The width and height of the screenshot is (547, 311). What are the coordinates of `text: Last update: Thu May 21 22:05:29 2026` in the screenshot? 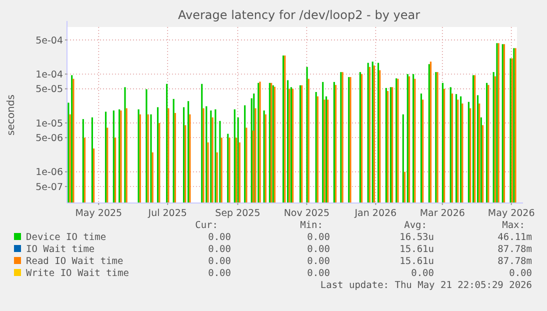 It's located at (426, 285).